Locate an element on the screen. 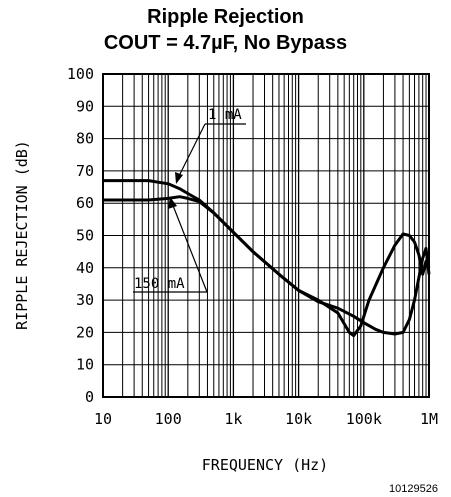  y-tick-label: 40 is located at coordinates (85, 268).